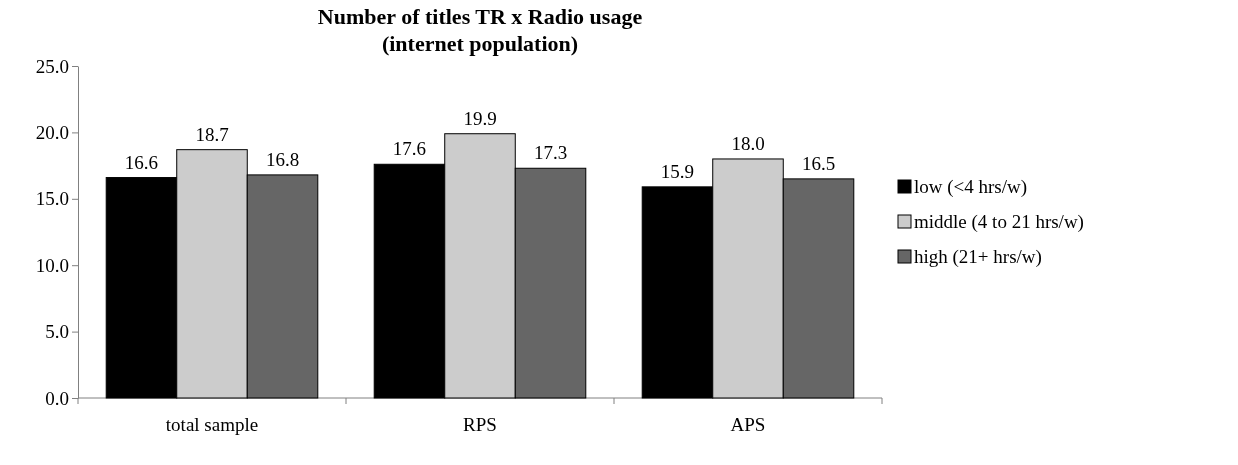 Image resolution: width=1238 pixels, height=465 pixels. I want to click on data-label: 16.6, so click(141, 162).